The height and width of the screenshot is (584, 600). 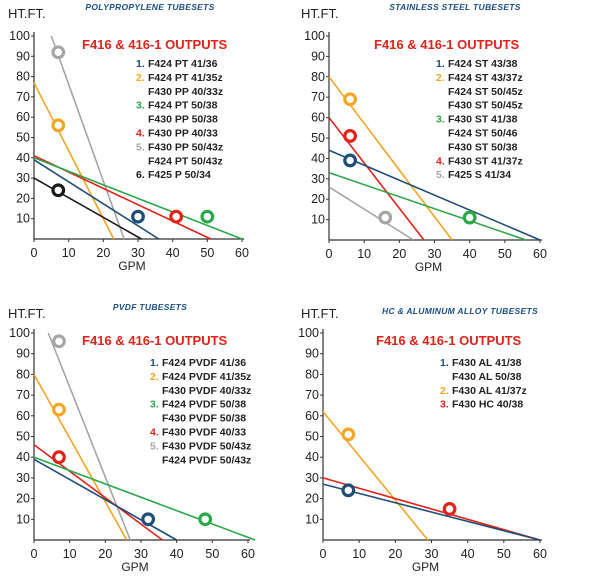 What do you see at coordinates (179, 175) in the screenshot?
I see `legend-entry: F425 P 50/34` at bounding box center [179, 175].